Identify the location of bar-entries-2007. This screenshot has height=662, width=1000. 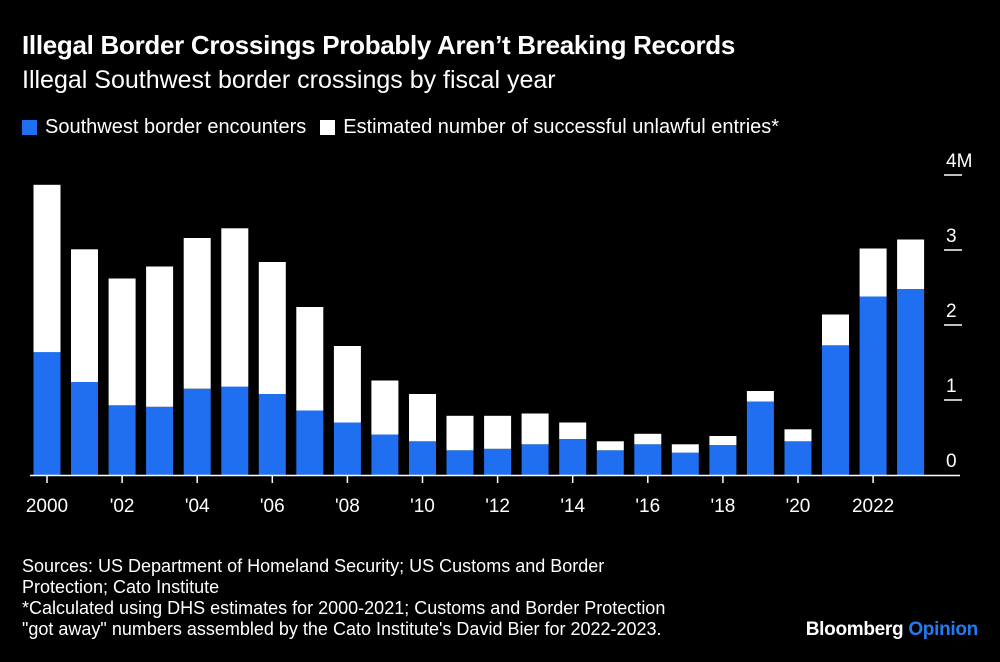
(310, 359).